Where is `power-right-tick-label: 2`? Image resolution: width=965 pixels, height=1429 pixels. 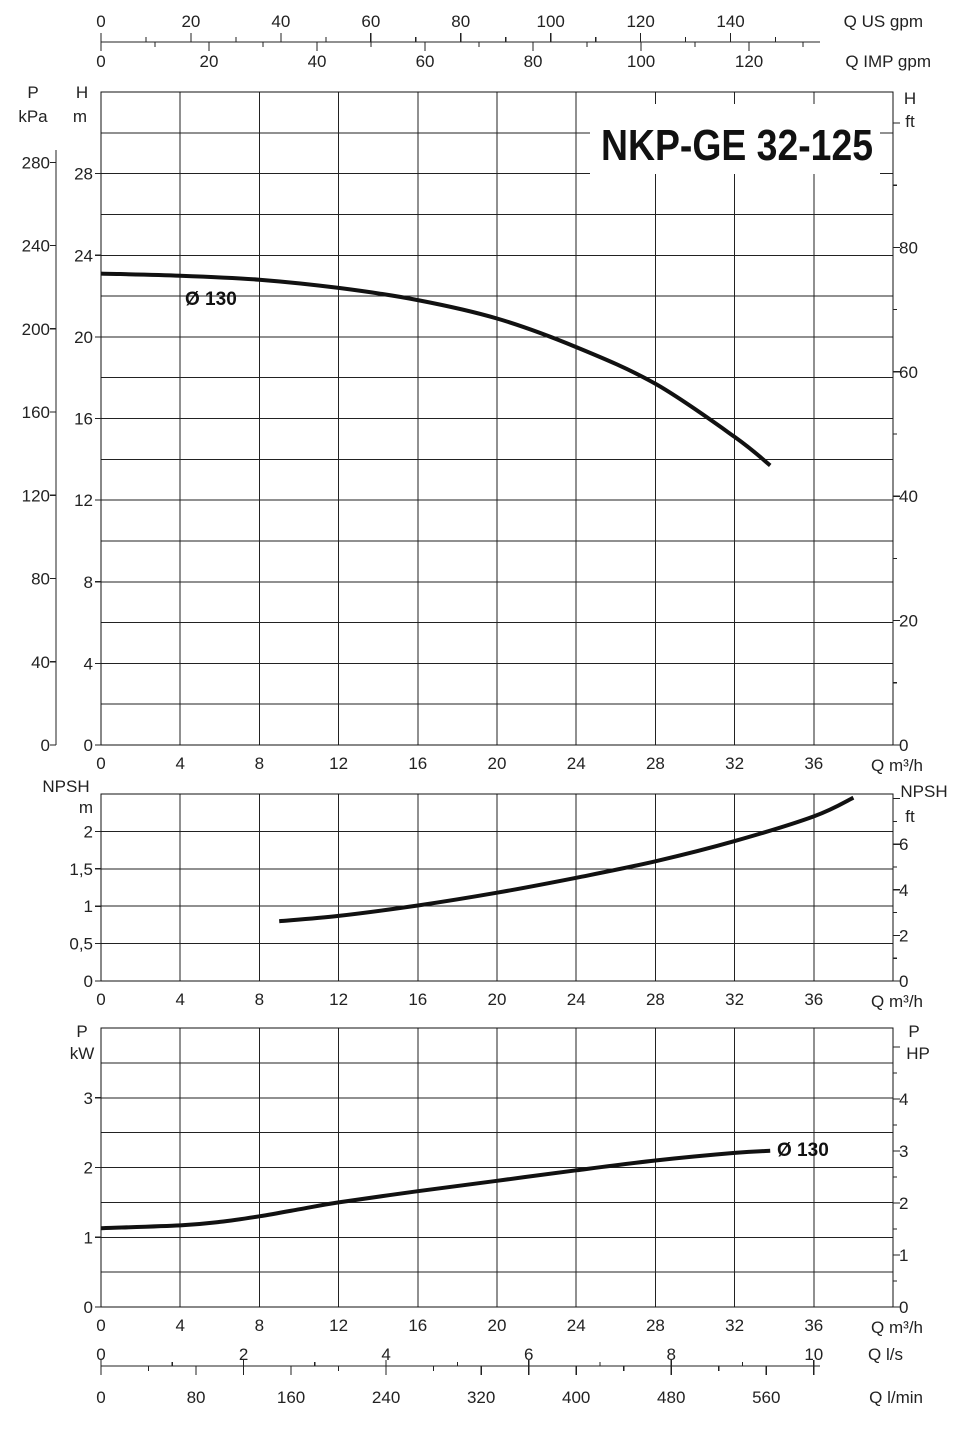
power-right-tick-label: 2 is located at coordinates (903, 1203).